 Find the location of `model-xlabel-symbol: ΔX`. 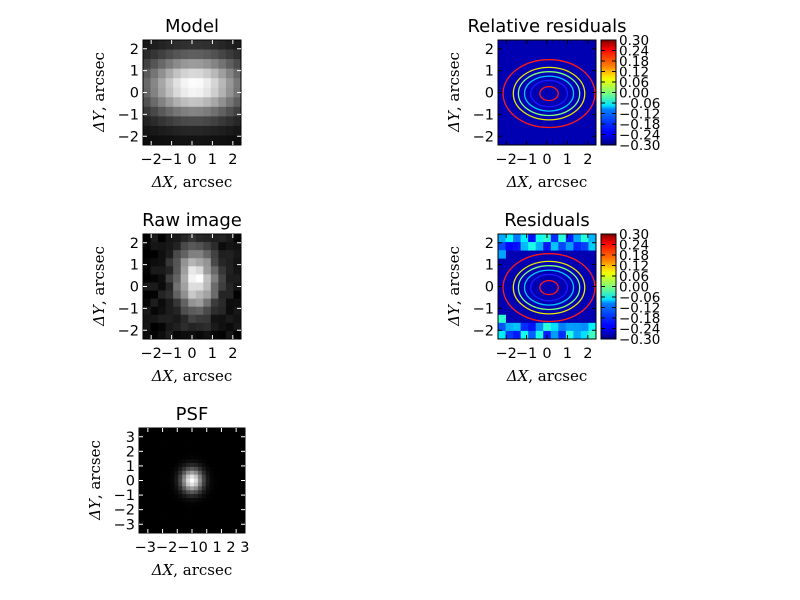

model-xlabel-symbol: ΔX is located at coordinates (163, 182).